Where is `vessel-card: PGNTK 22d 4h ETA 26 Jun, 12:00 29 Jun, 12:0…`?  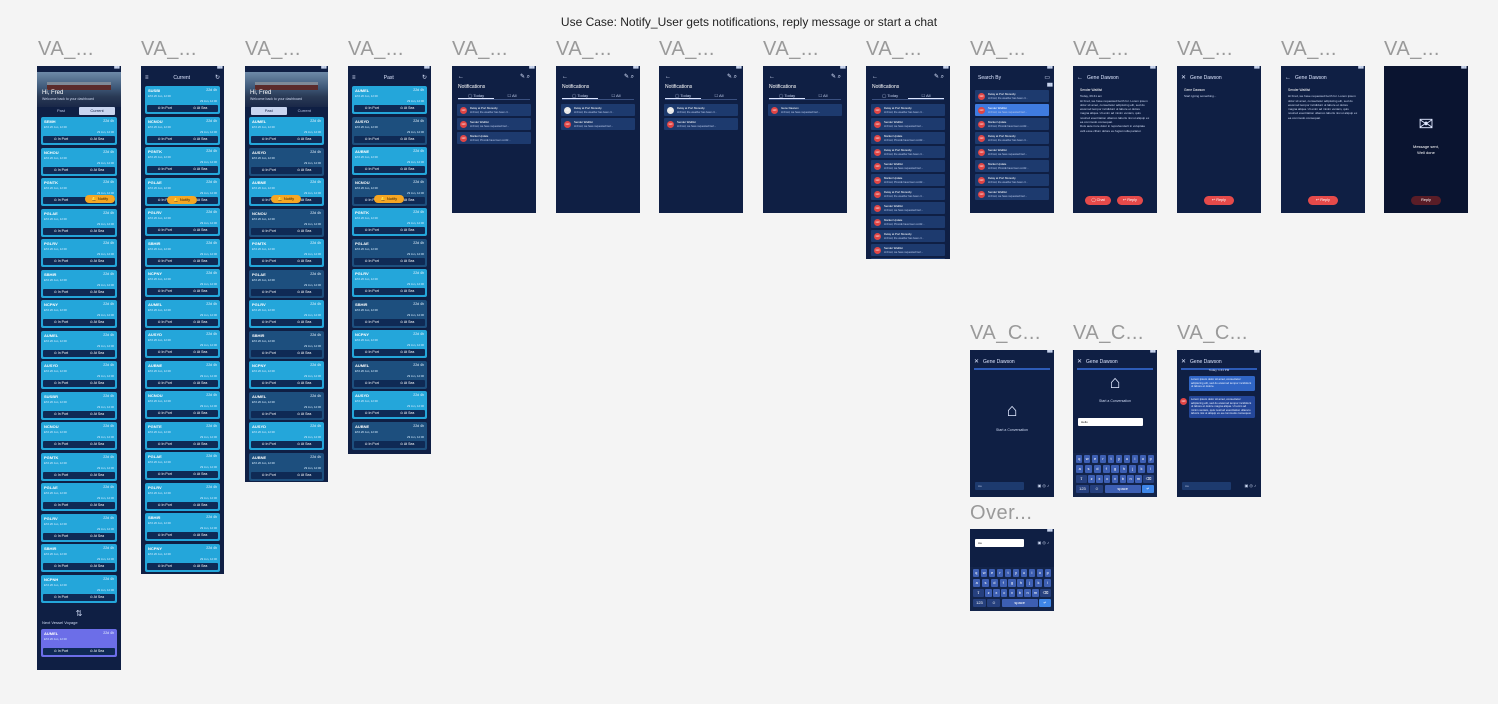 vessel-card: PGNTK 22d 4h ETA 26 Jun, 12:00 29 Jun, 12:0… is located at coordinates (182, 161).